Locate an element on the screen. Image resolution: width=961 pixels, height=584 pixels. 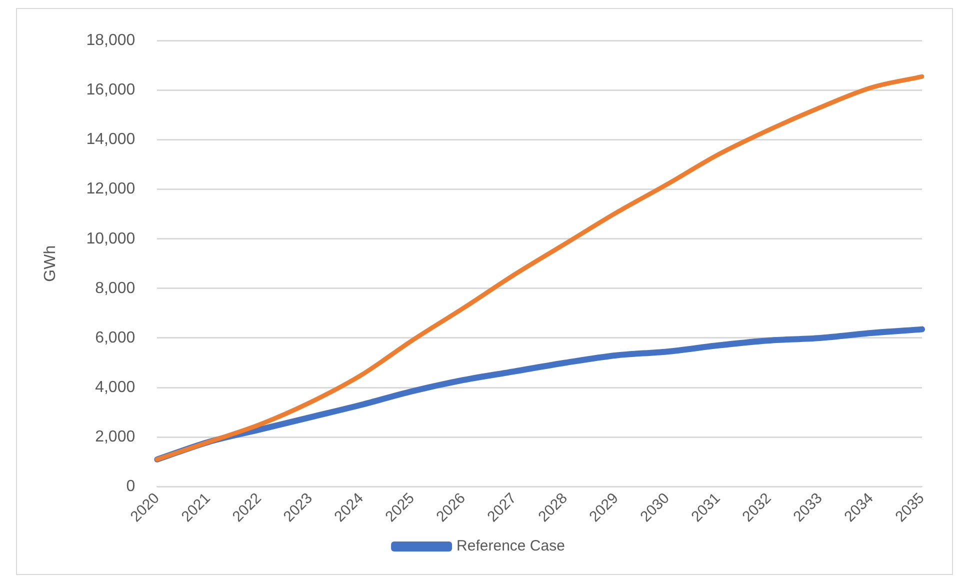
y-tick-label: 12,000 is located at coordinates (111, 189).